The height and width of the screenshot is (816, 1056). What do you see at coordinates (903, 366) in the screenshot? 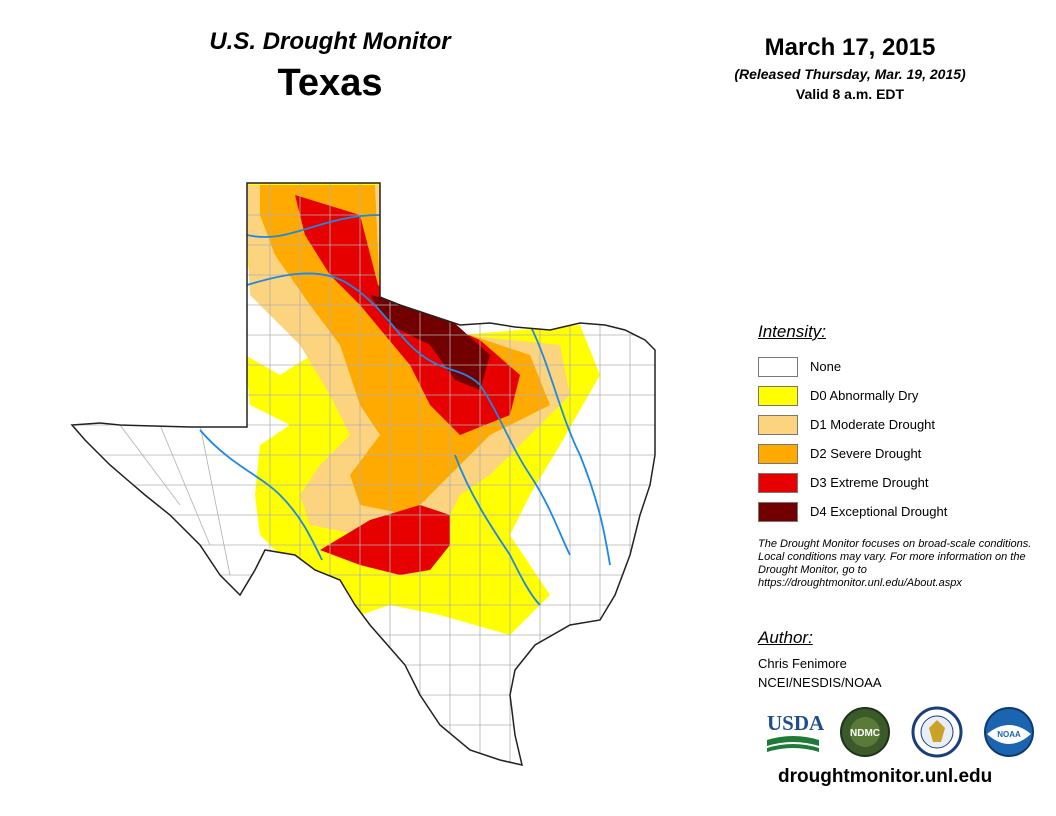
I see `legend-item-none: None` at bounding box center [903, 366].